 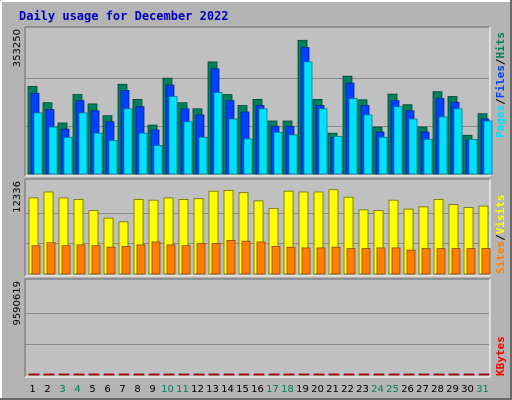 I want to click on x-label-day-13: 13, so click(x=212, y=389).